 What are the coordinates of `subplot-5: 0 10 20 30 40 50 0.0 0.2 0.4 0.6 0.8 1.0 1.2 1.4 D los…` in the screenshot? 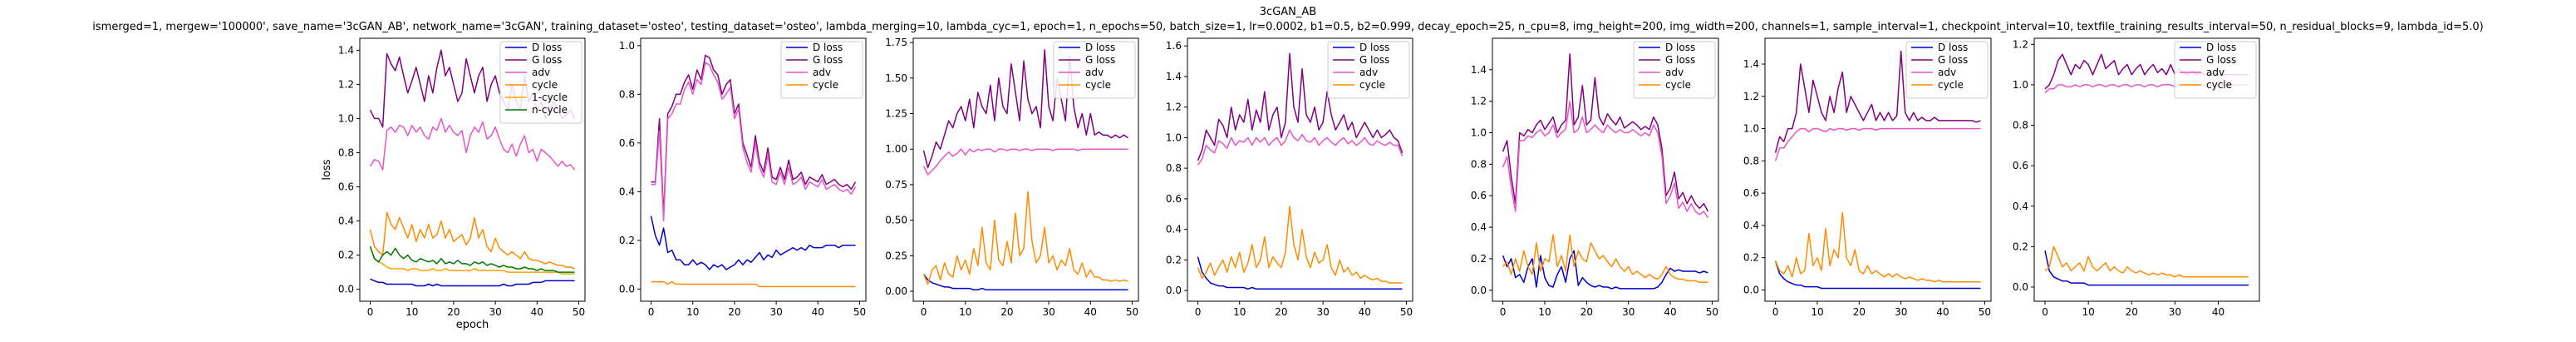 It's located at (1595, 177).